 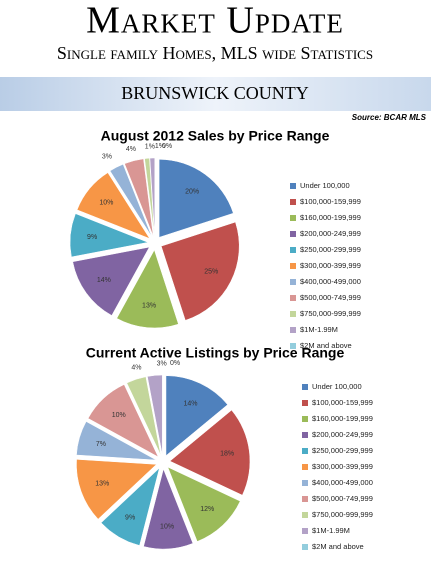 I want to click on county: BRUNSWICK COUNTY, so click(x=215, y=93).